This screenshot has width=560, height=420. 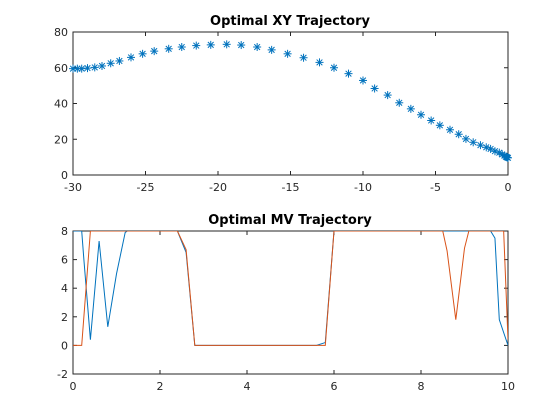 I want to click on y-tick-label: 4, so click(x=64, y=288).